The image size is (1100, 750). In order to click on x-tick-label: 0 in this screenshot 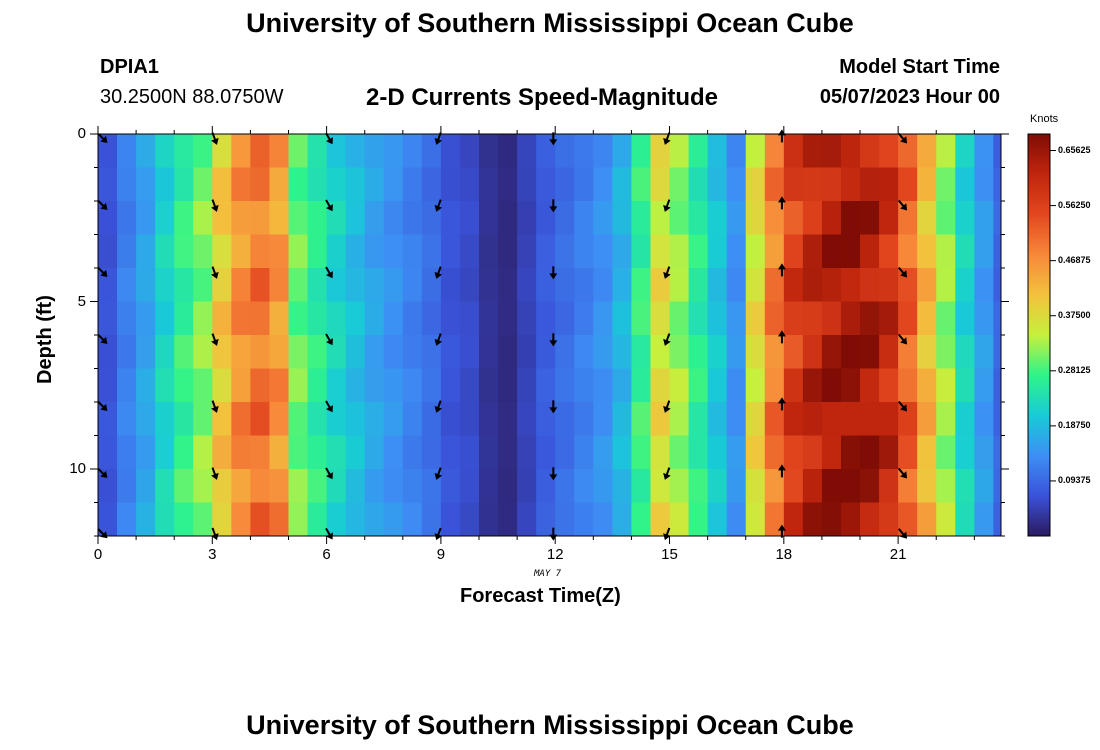, I will do `click(98, 554)`.